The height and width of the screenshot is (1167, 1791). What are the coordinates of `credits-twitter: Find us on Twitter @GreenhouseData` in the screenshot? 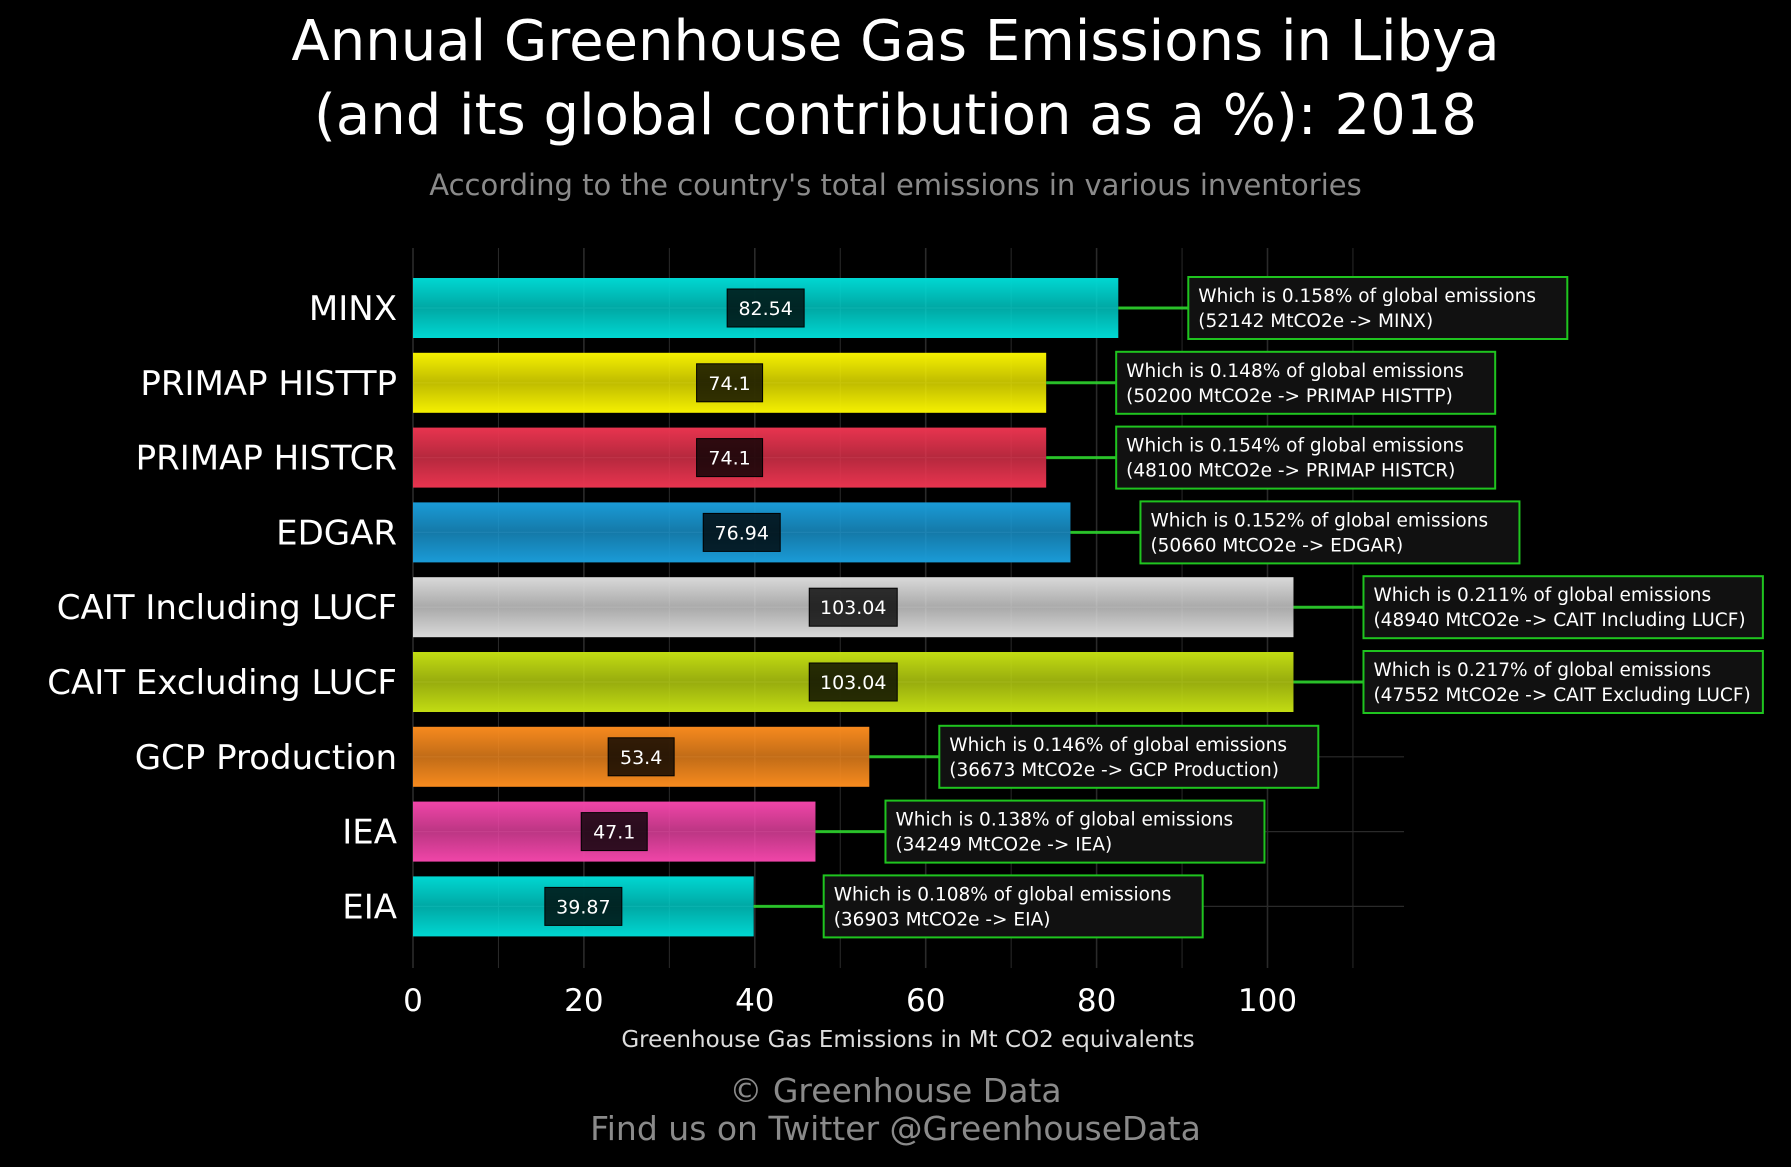 It's located at (895, 1128).